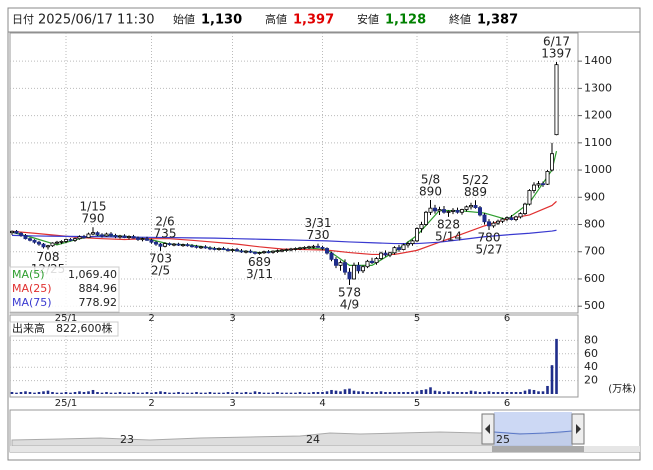 This screenshot has width=653, height=470. Describe the element at coordinates (92, 274) in the screenshot. I see `legend-value: 1,069.40` at that location.